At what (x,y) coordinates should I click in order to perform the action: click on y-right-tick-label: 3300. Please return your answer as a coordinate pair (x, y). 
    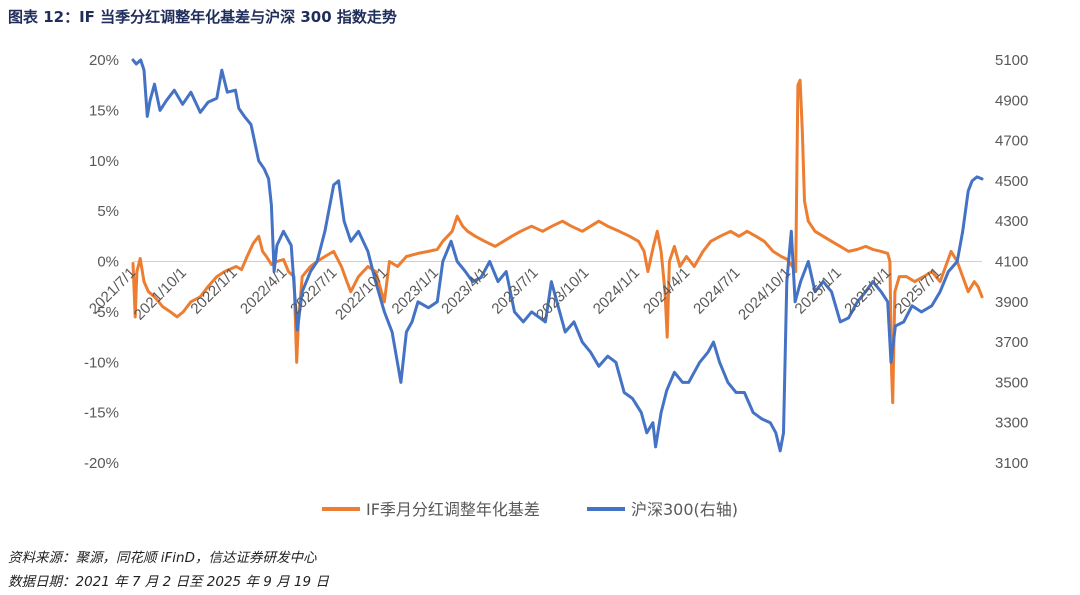
    Looking at the image, I should click on (1011, 423).